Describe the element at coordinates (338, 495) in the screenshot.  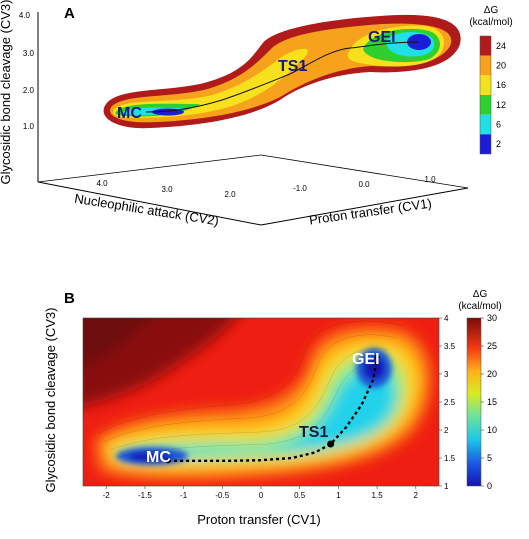
I see `panel-b-x-tick: 1` at that location.